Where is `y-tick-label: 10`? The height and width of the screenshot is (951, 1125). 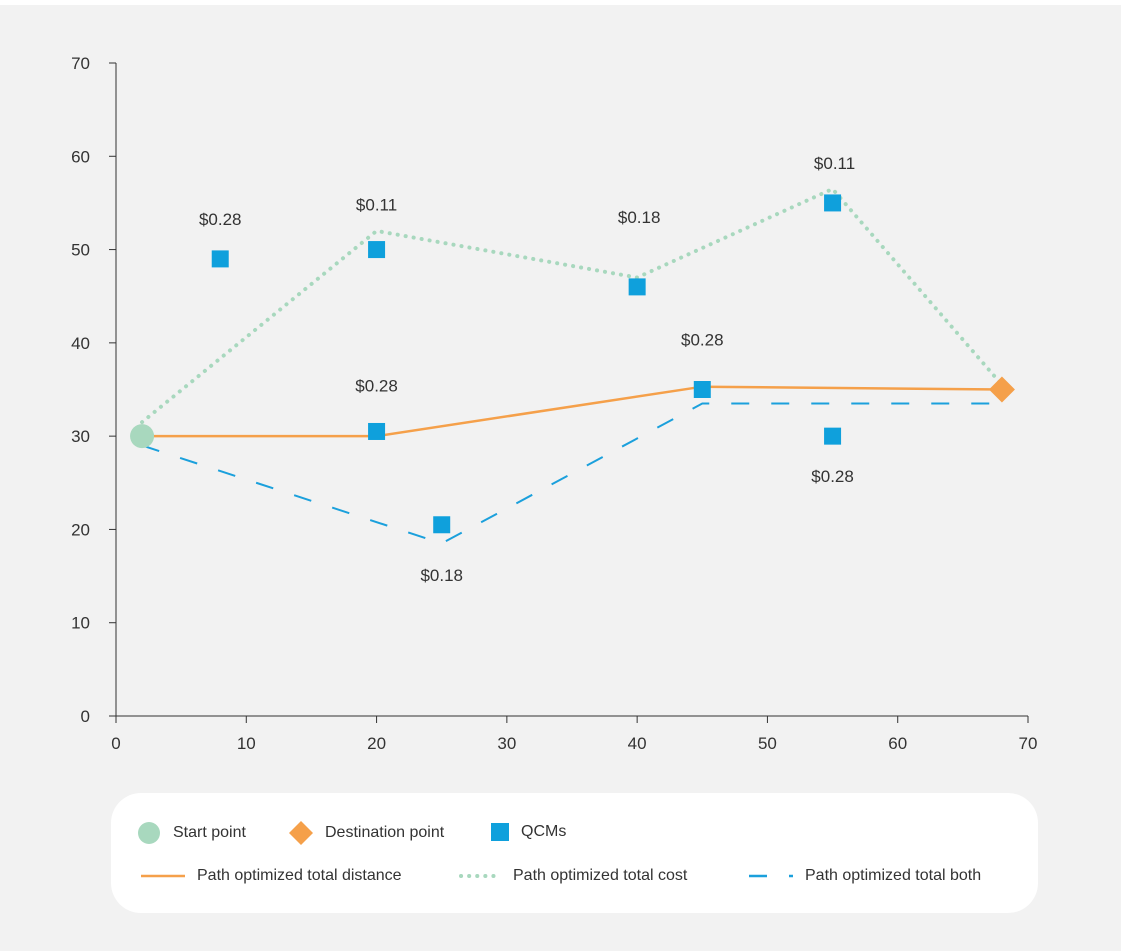 y-tick-label: 10 is located at coordinates (80, 623).